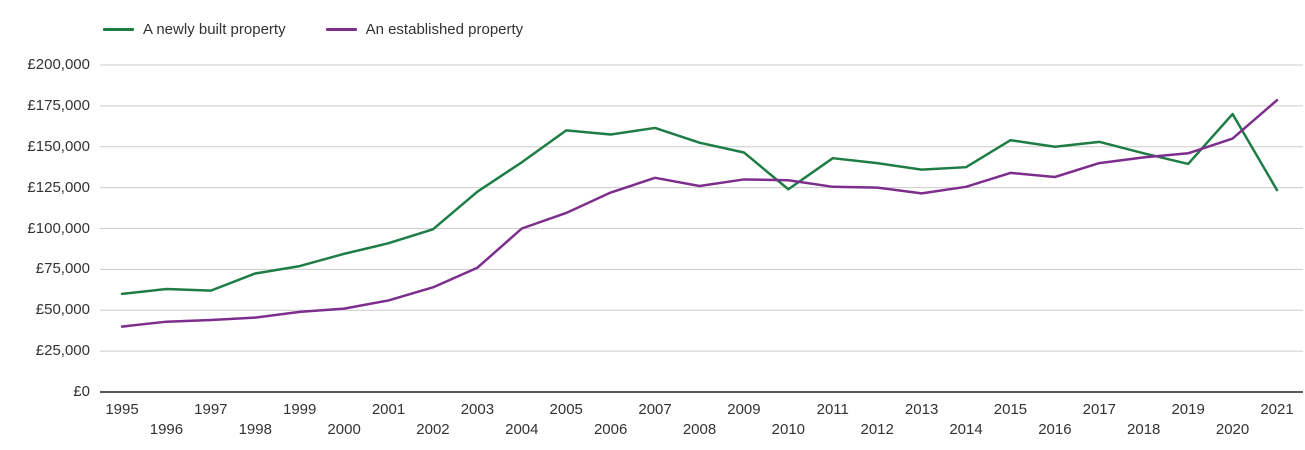 The image size is (1305, 450). What do you see at coordinates (62, 351) in the screenshot?
I see `y-axis-label: £25,000` at bounding box center [62, 351].